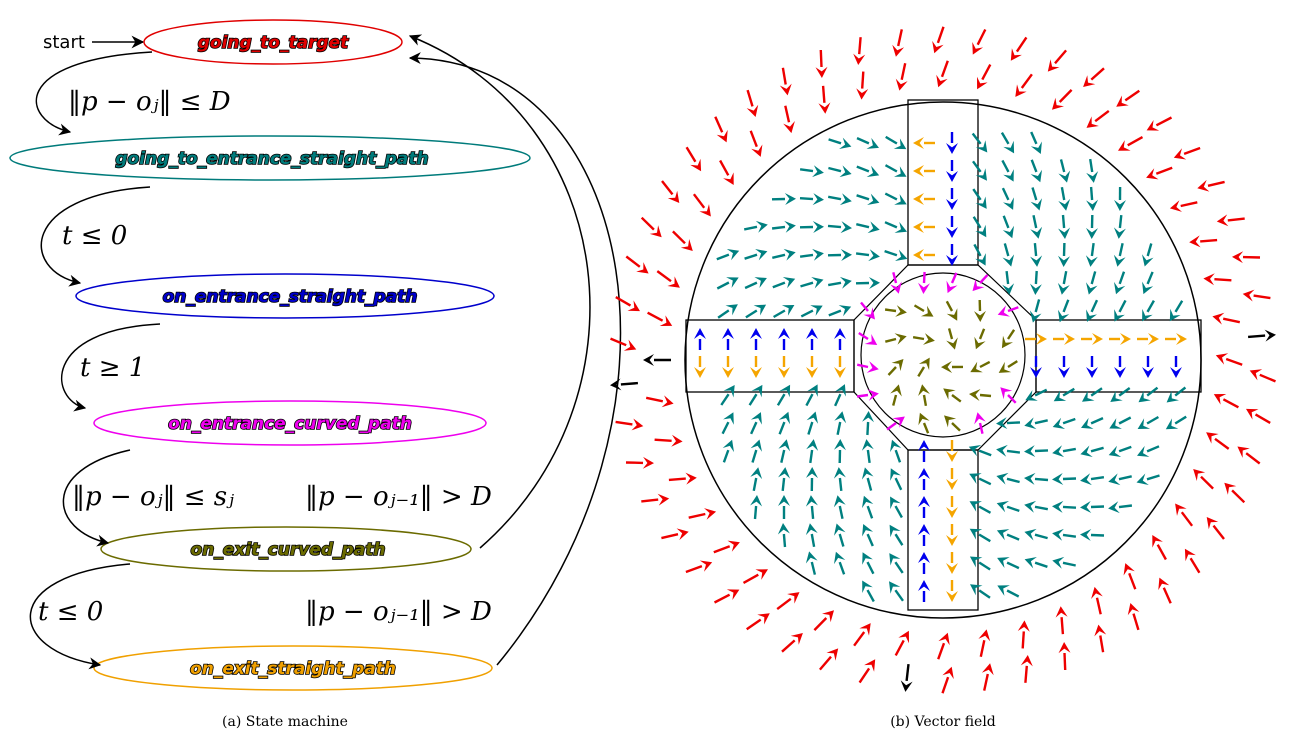  I want to click on exit-arrow-head, so click(616, 384).